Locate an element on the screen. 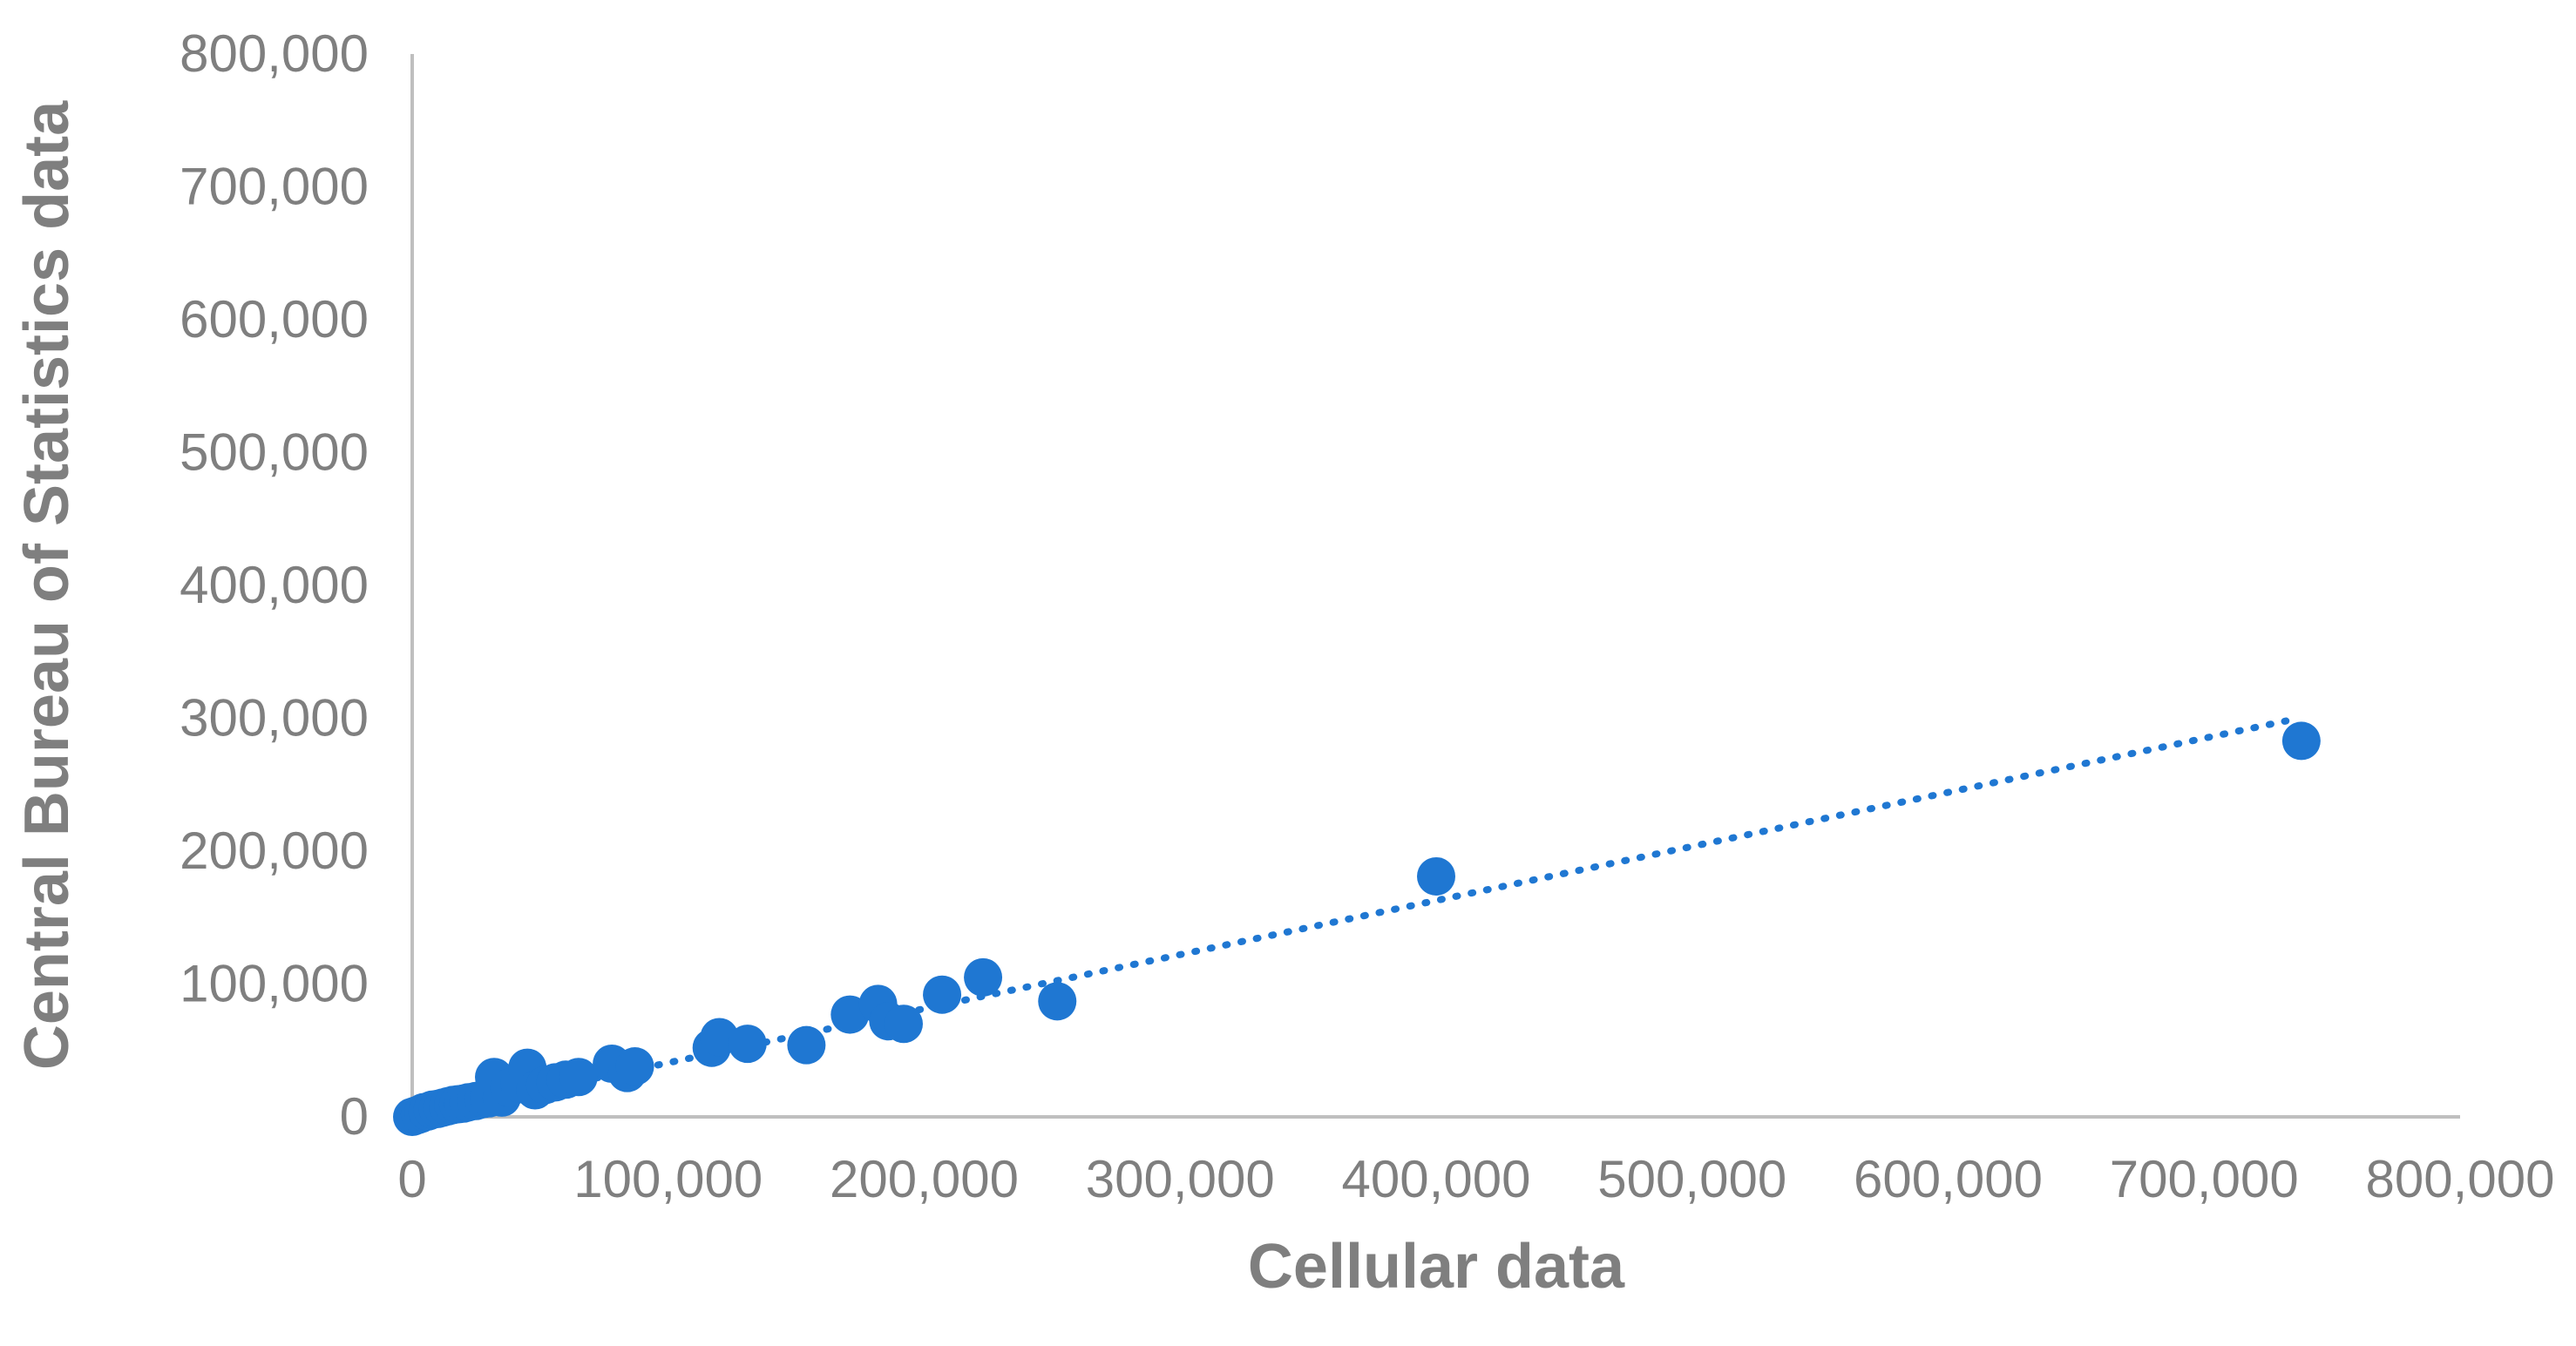 Image resolution: width=2576 pixels, height=1346 pixels. y-tick-label: 400,000 is located at coordinates (274, 585).